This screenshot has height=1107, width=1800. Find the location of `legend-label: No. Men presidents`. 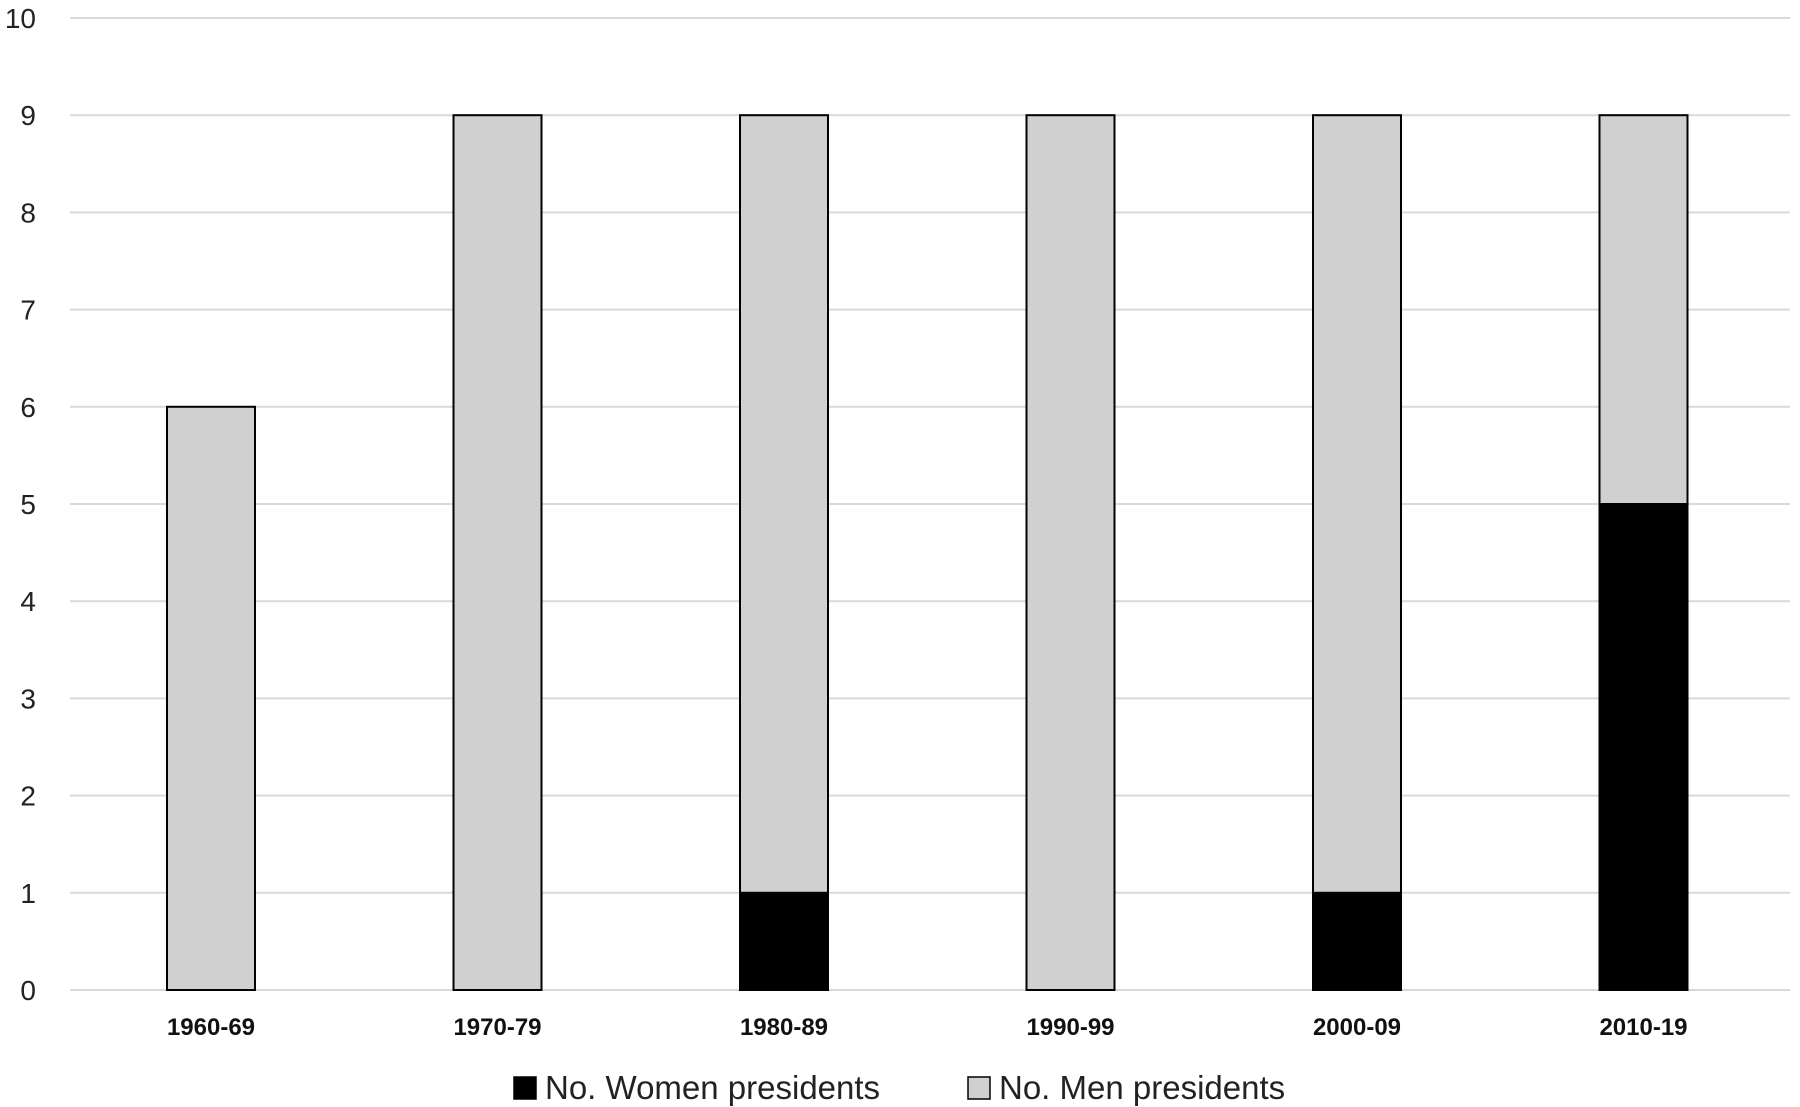

legend-label: No. Men presidents is located at coordinates (1142, 1087).